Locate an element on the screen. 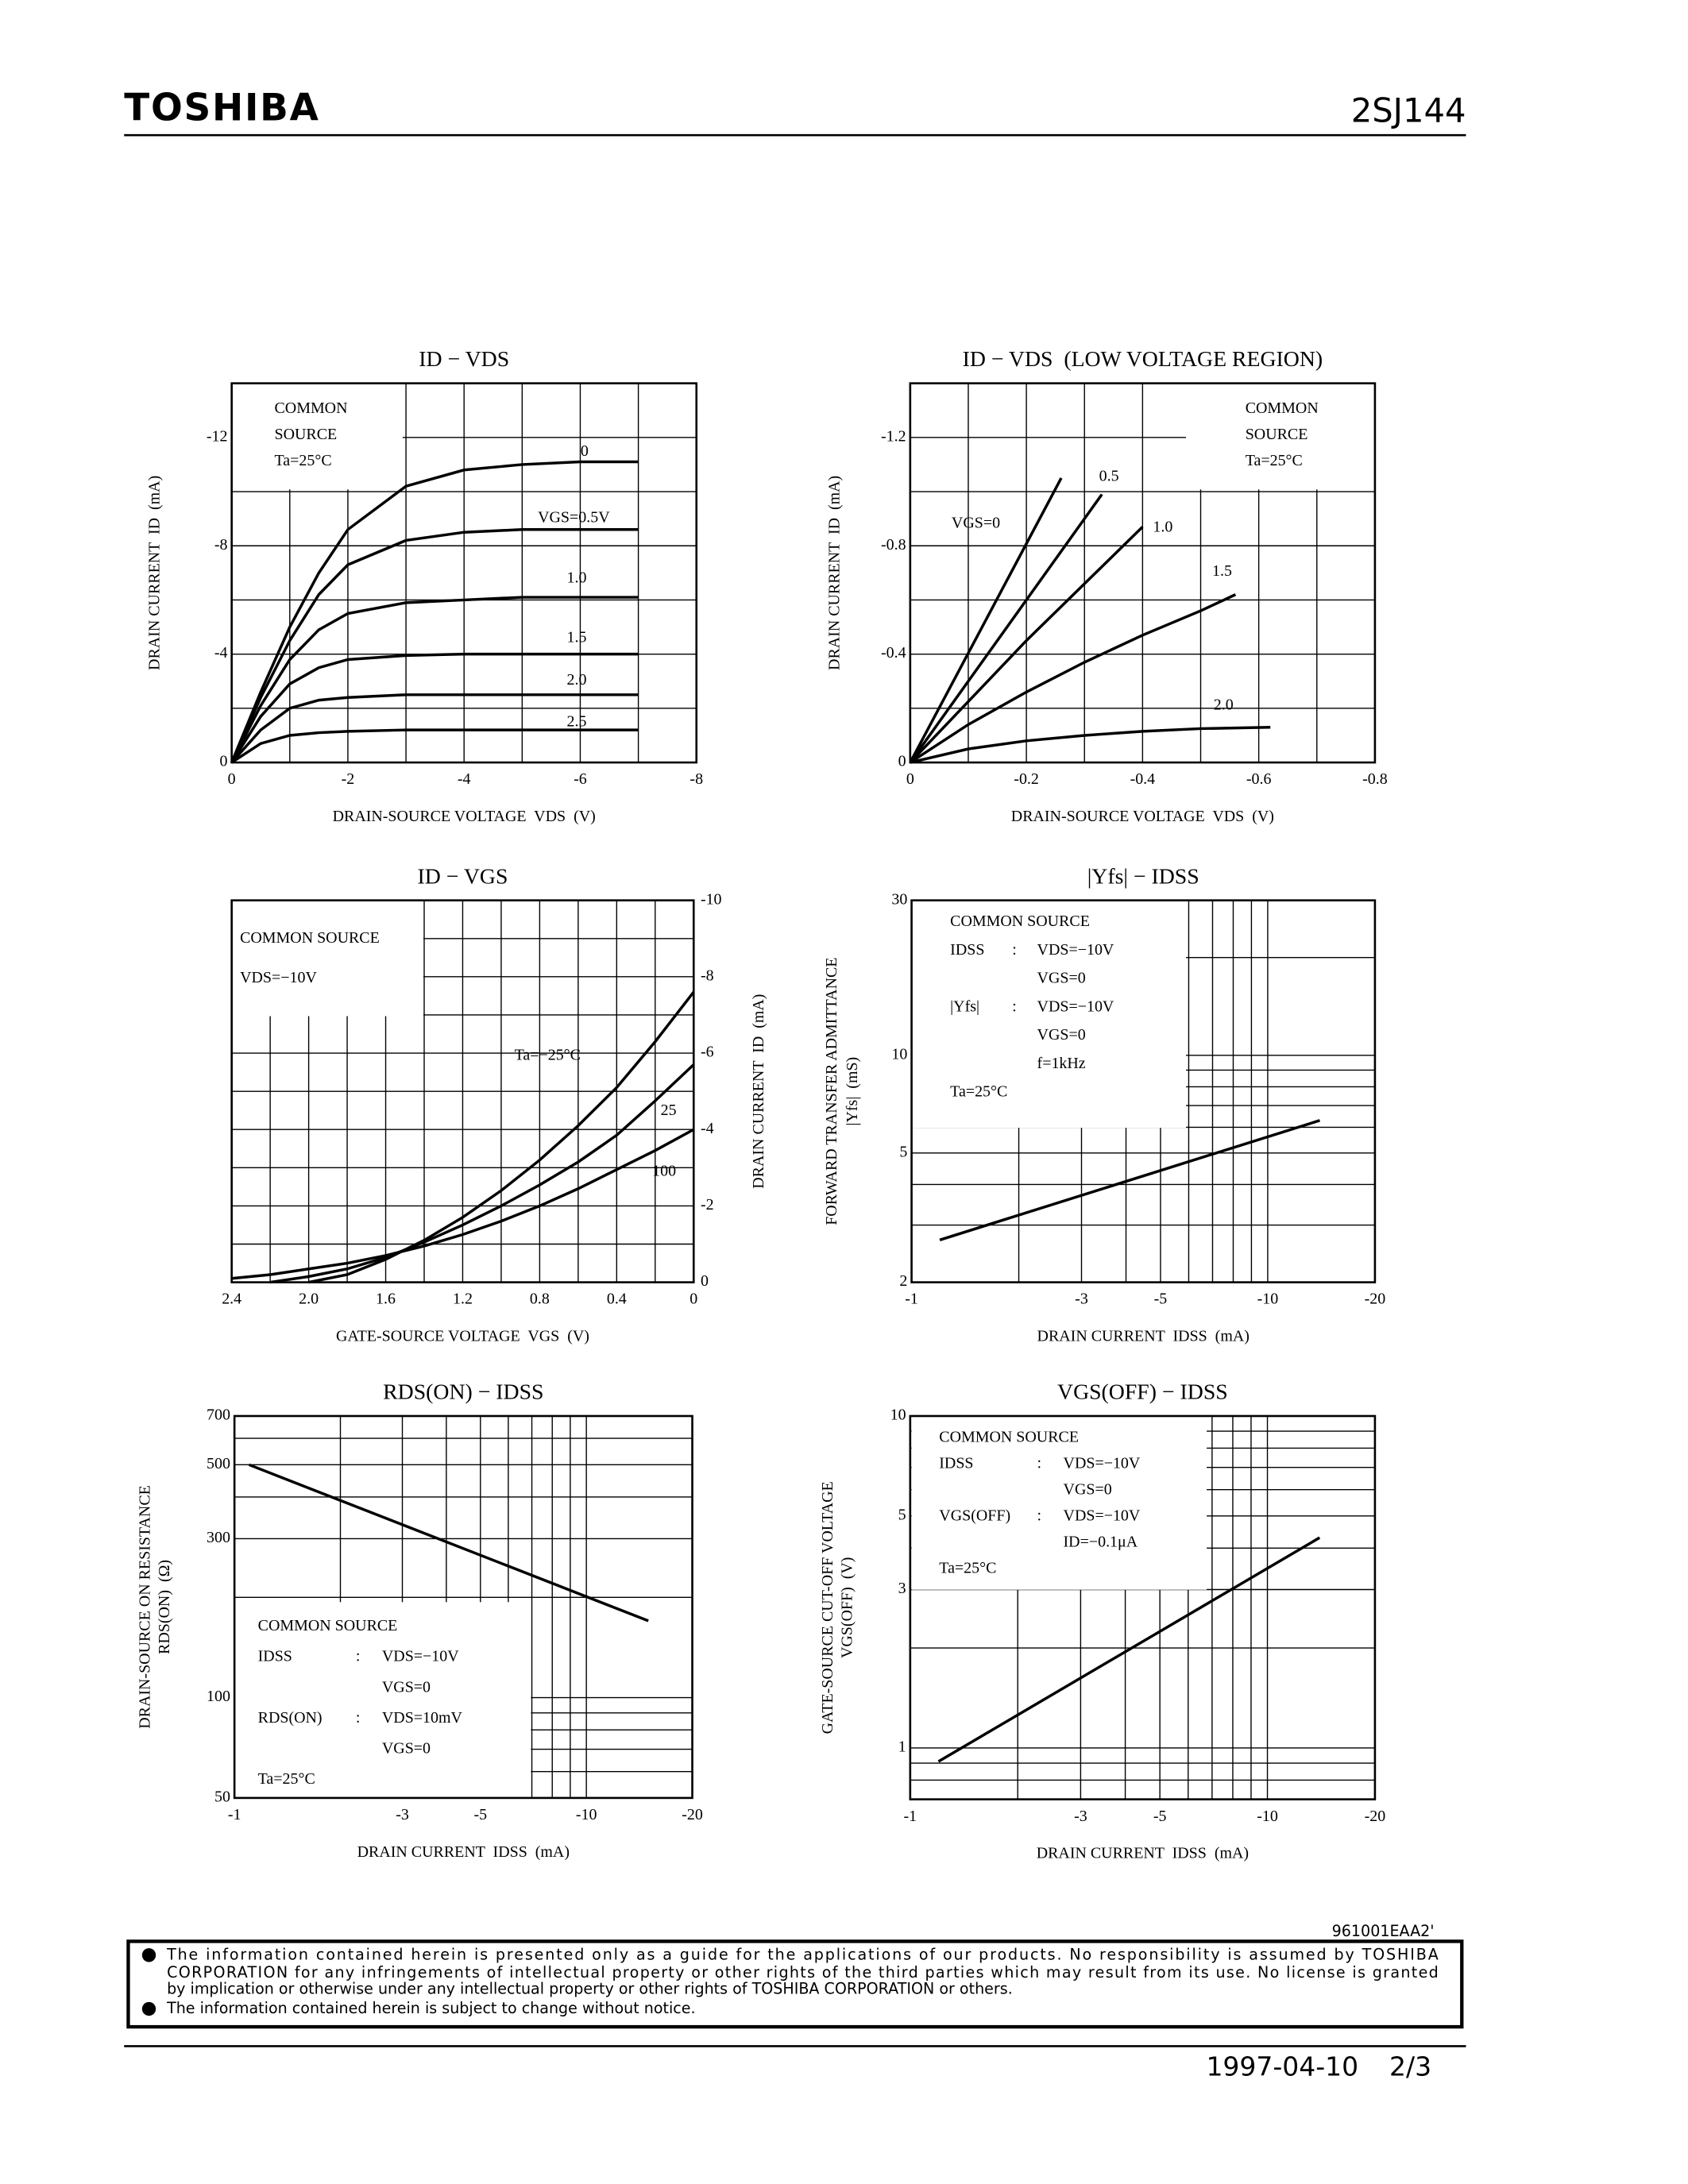 The width and height of the screenshot is (1688, 2184). series-label: VGS=0.5V is located at coordinates (574, 517).